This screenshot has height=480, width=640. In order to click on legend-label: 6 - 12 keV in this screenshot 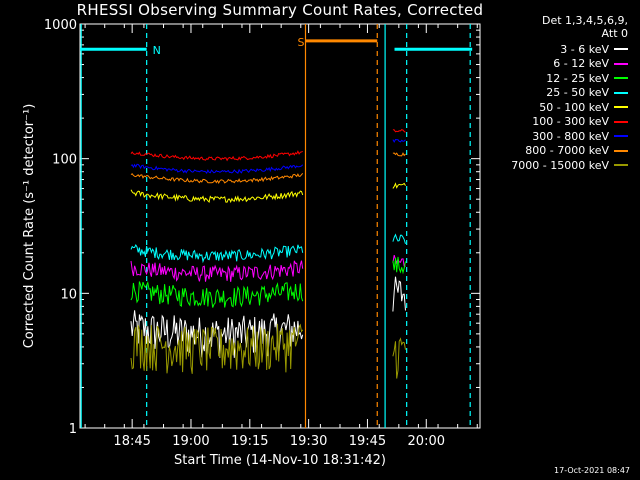, I will do `click(581, 63)`.